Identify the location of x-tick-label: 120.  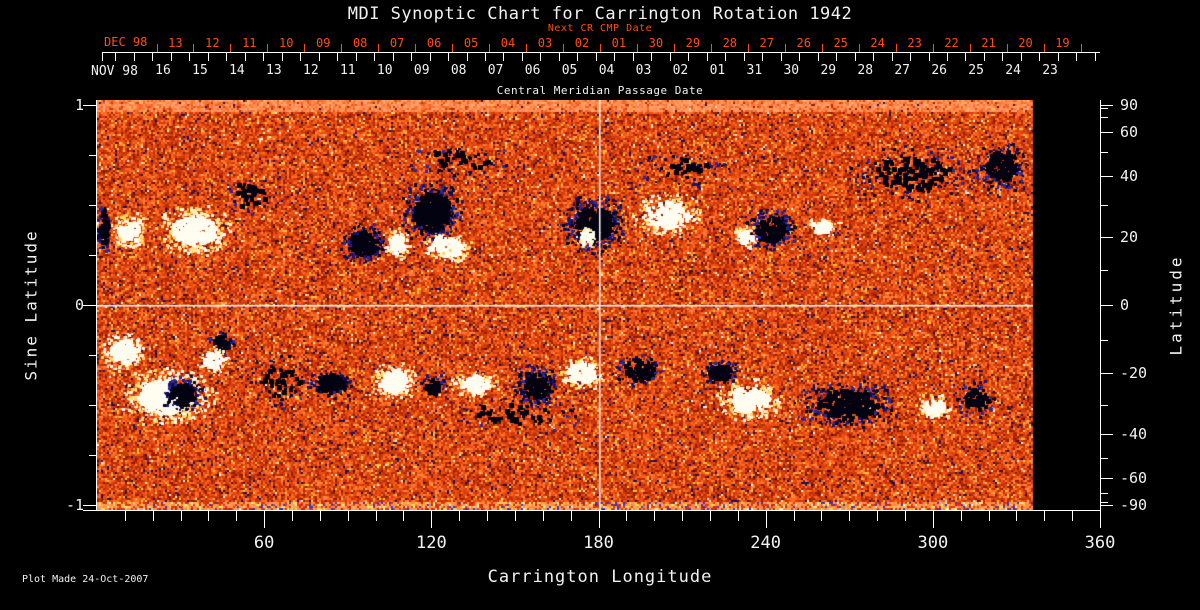
(431, 543).